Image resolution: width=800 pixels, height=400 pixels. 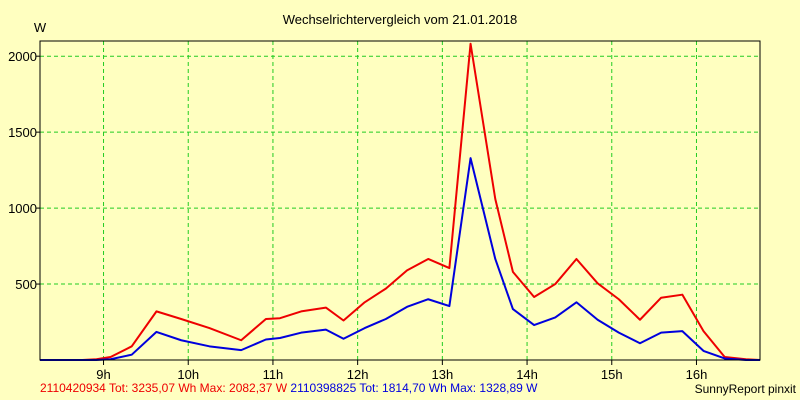 What do you see at coordinates (697, 374) in the screenshot?
I see `x-tick-label: 16h` at bounding box center [697, 374].